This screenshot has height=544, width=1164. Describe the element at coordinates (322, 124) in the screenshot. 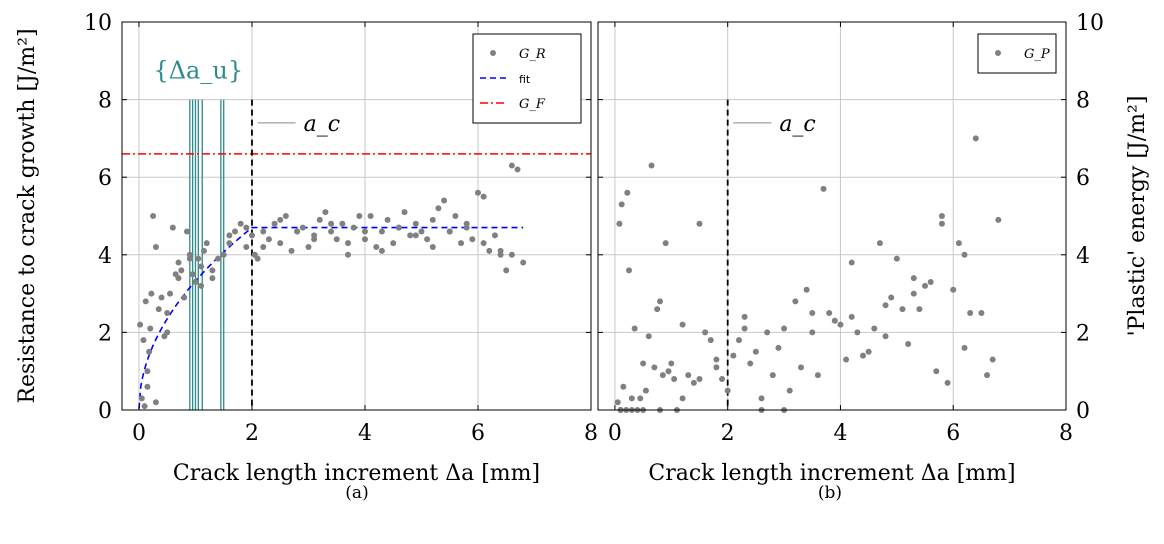

I see `ac-label: a_c` at that location.